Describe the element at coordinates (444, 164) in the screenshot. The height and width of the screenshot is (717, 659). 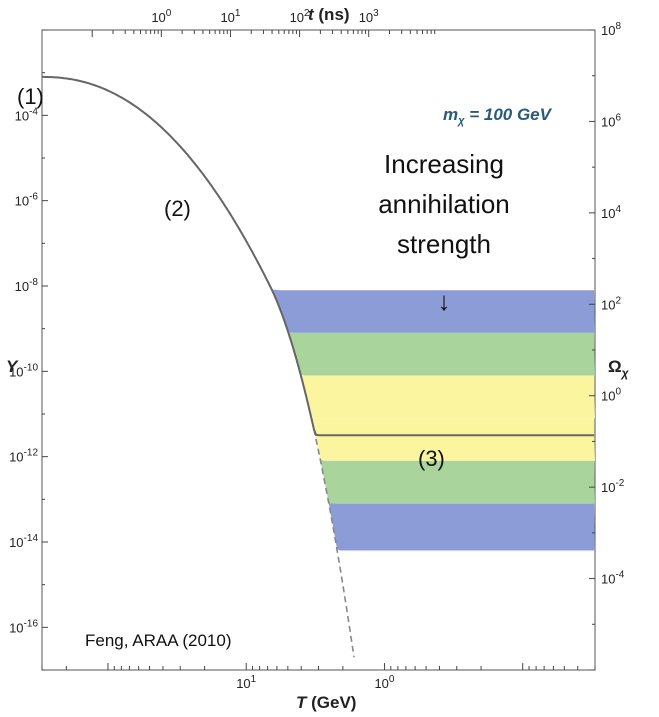
I see `arrow-text-line1: Increasing` at that location.